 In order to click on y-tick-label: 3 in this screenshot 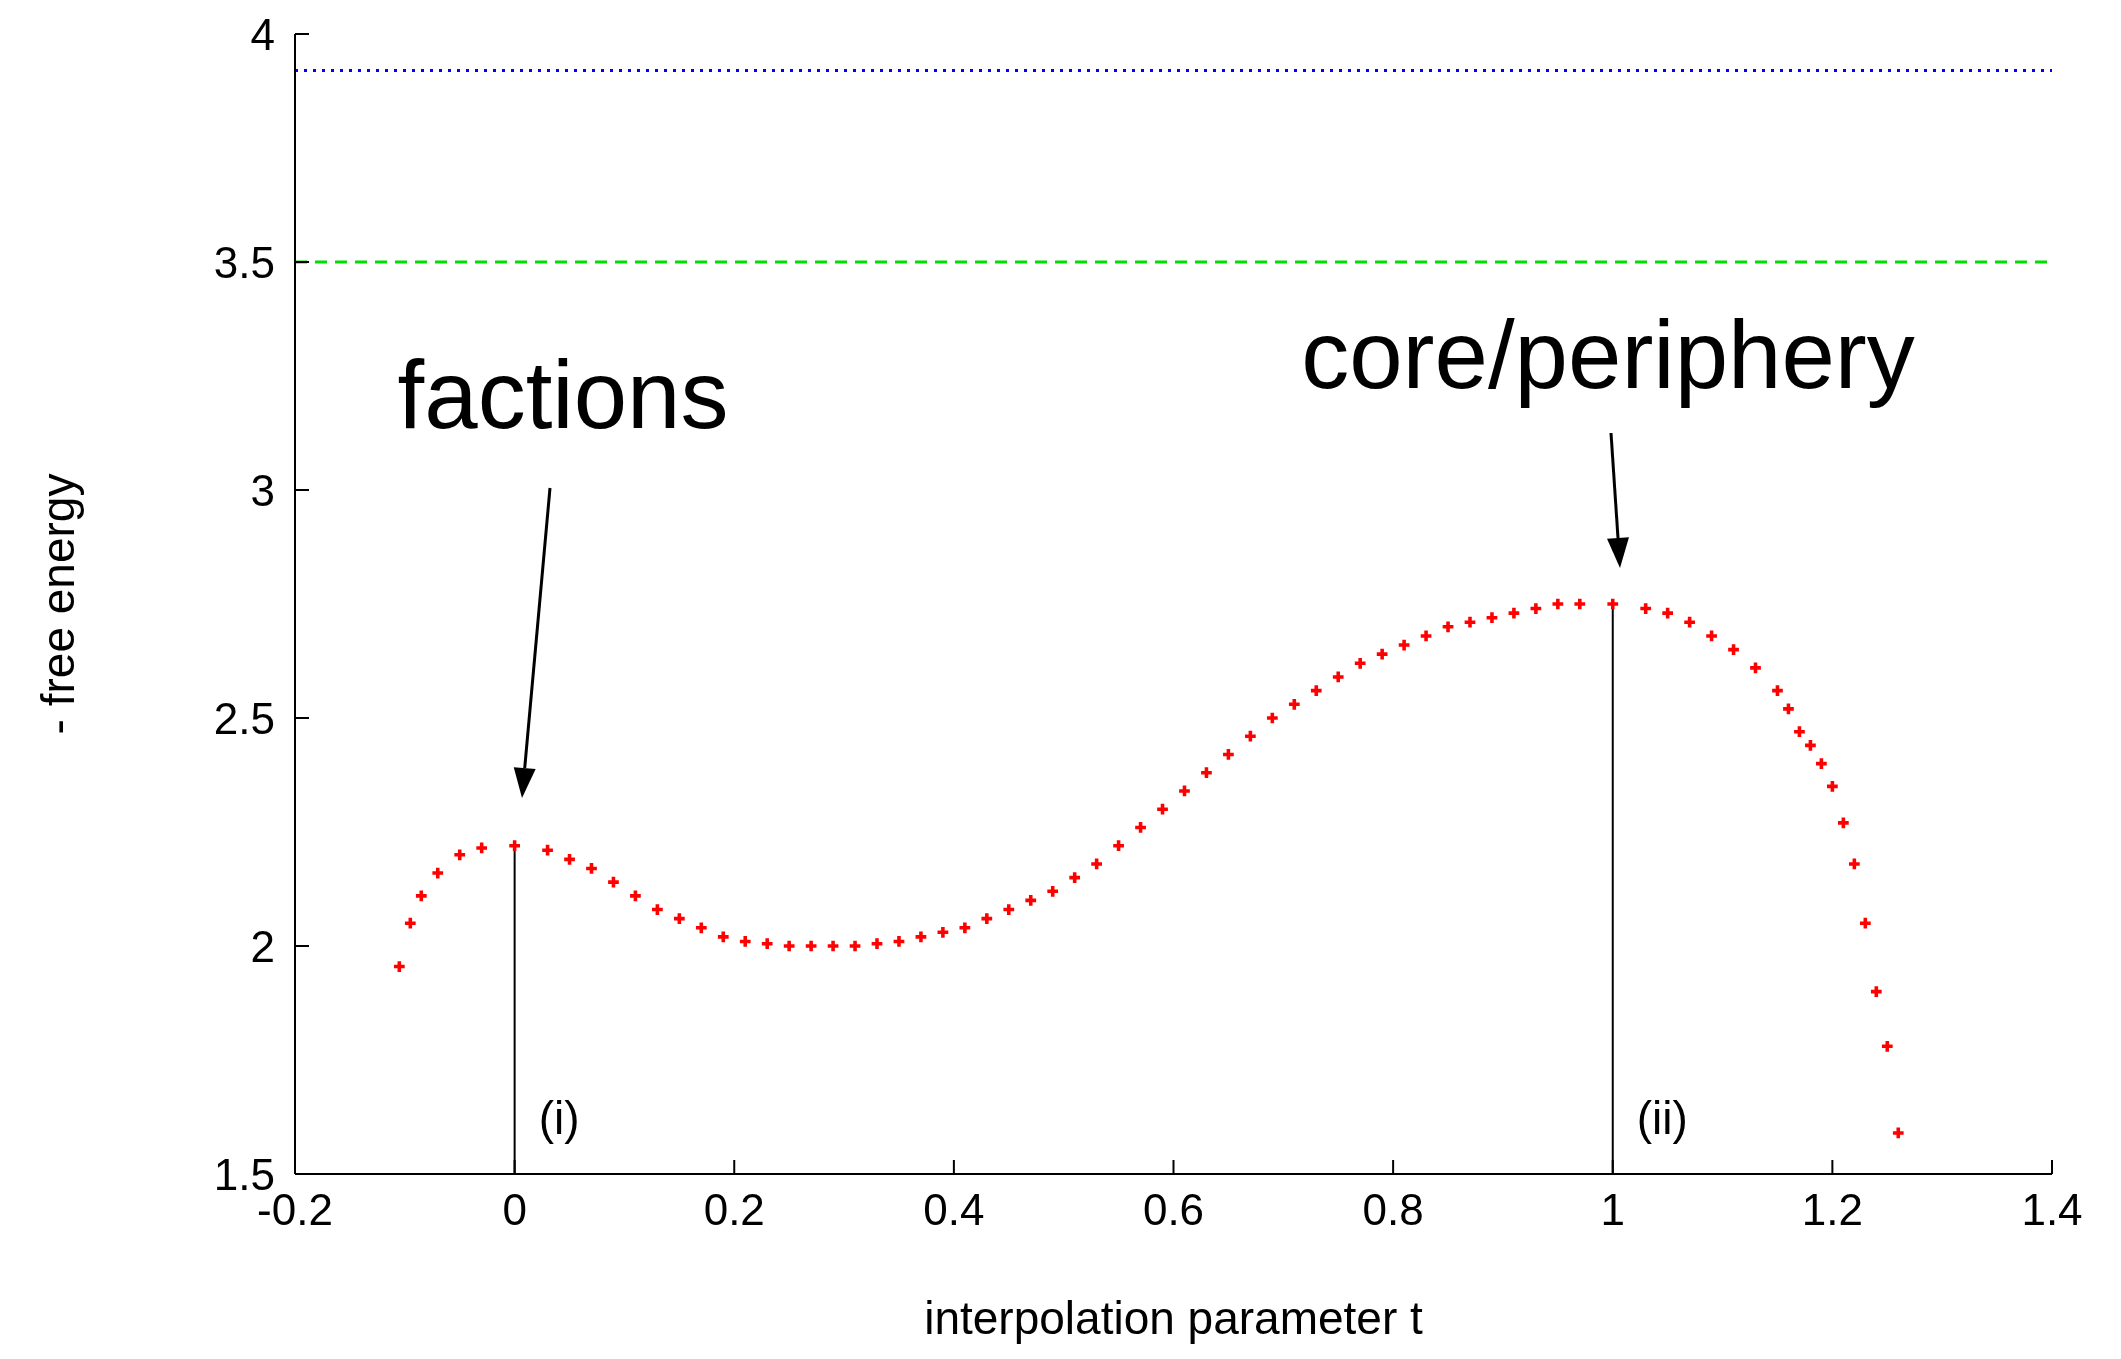, I will do `click(262, 490)`.